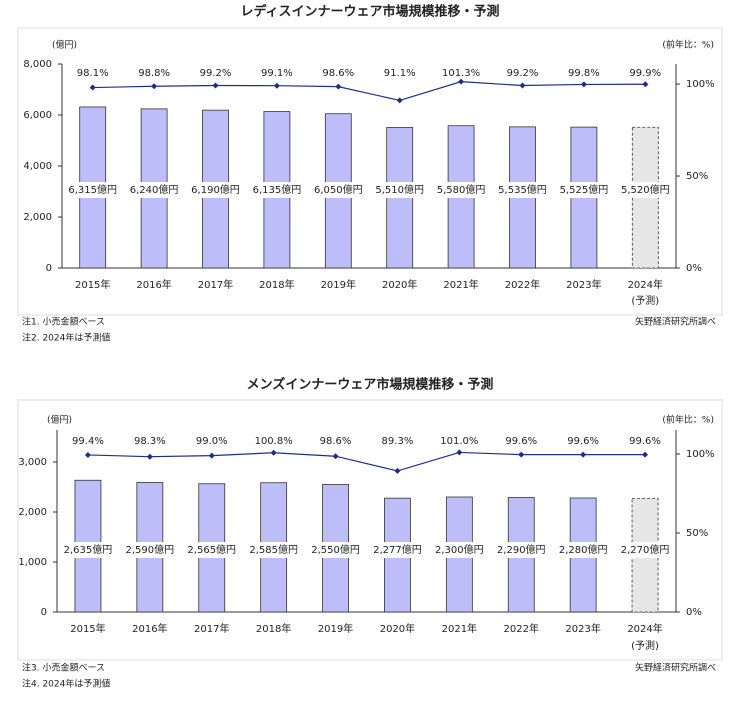  I want to click on x-tick-label: 2021年, so click(460, 284).